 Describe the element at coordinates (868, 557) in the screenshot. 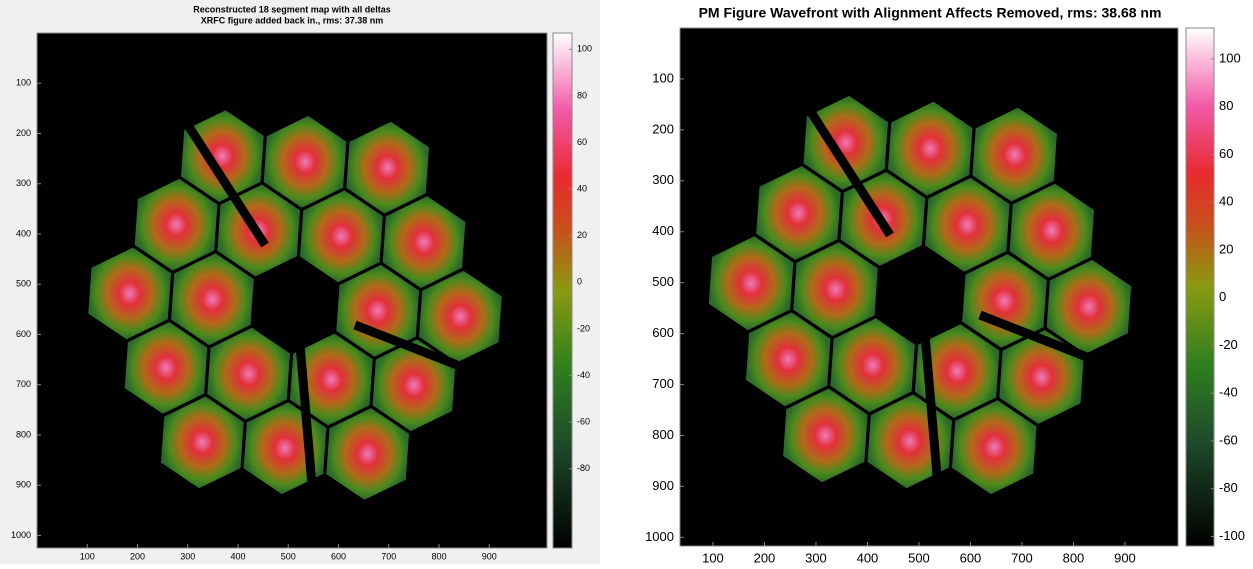

I see `x-tick-label: 400` at that location.